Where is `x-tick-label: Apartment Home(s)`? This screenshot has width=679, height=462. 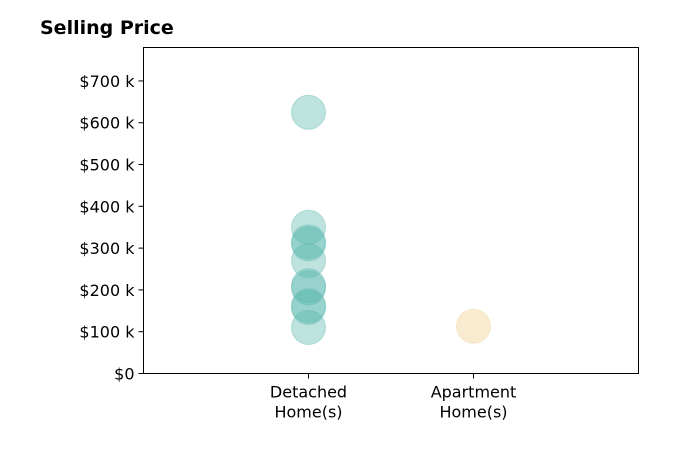
x-tick-label: Apartment Home(s) is located at coordinates (474, 402).